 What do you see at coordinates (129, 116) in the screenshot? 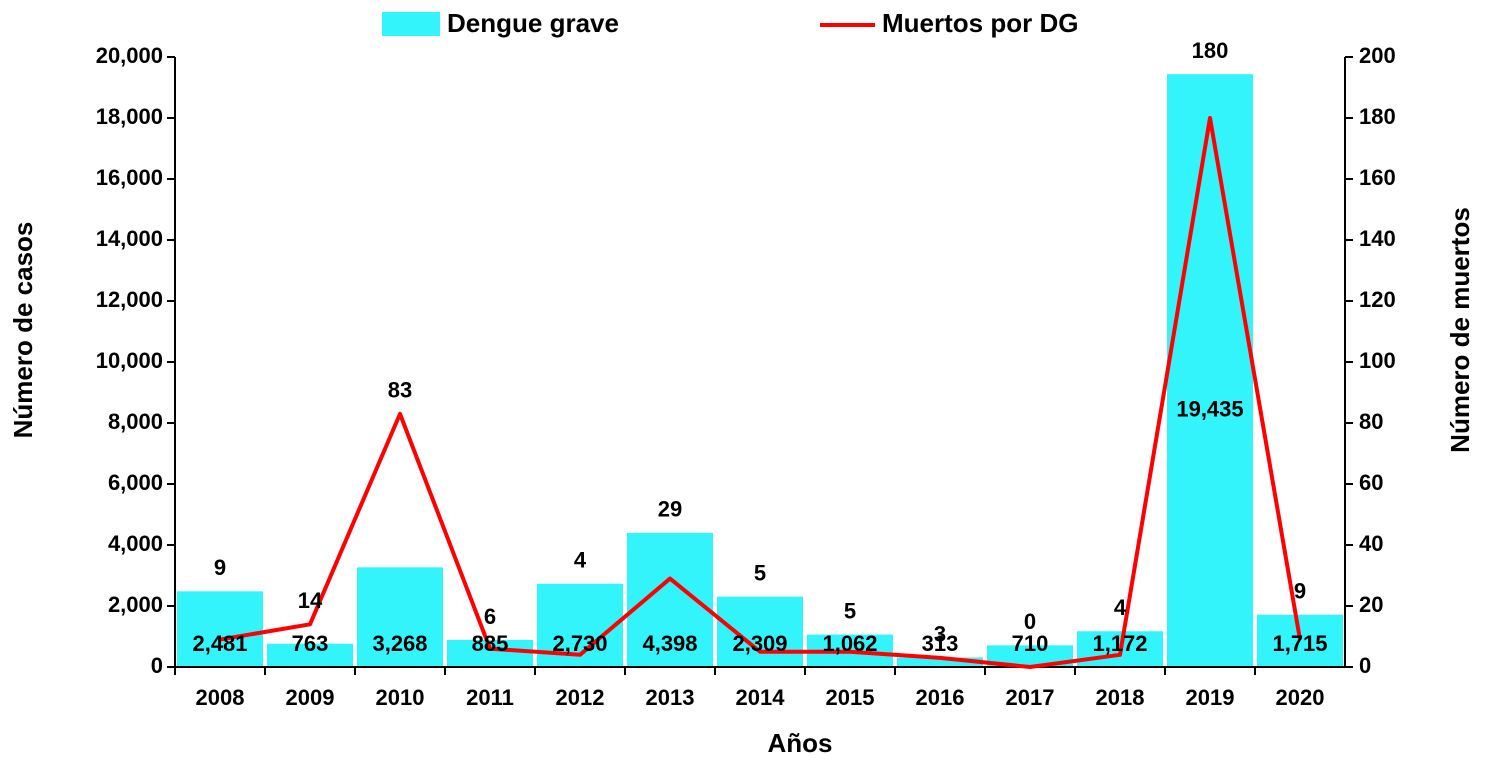
I see `y-tick-label: 18,000` at bounding box center [129, 116].